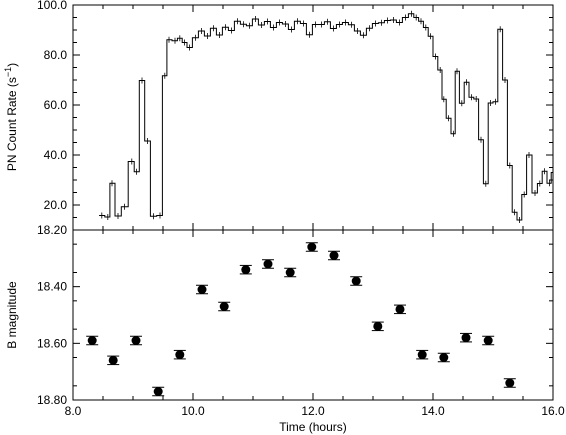 Image resolution: width=566 pixels, height=435 pixels. Describe the element at coordinates (73, 411) in the screenshot. I see `time-x-tick-label: 8.0` at that location.